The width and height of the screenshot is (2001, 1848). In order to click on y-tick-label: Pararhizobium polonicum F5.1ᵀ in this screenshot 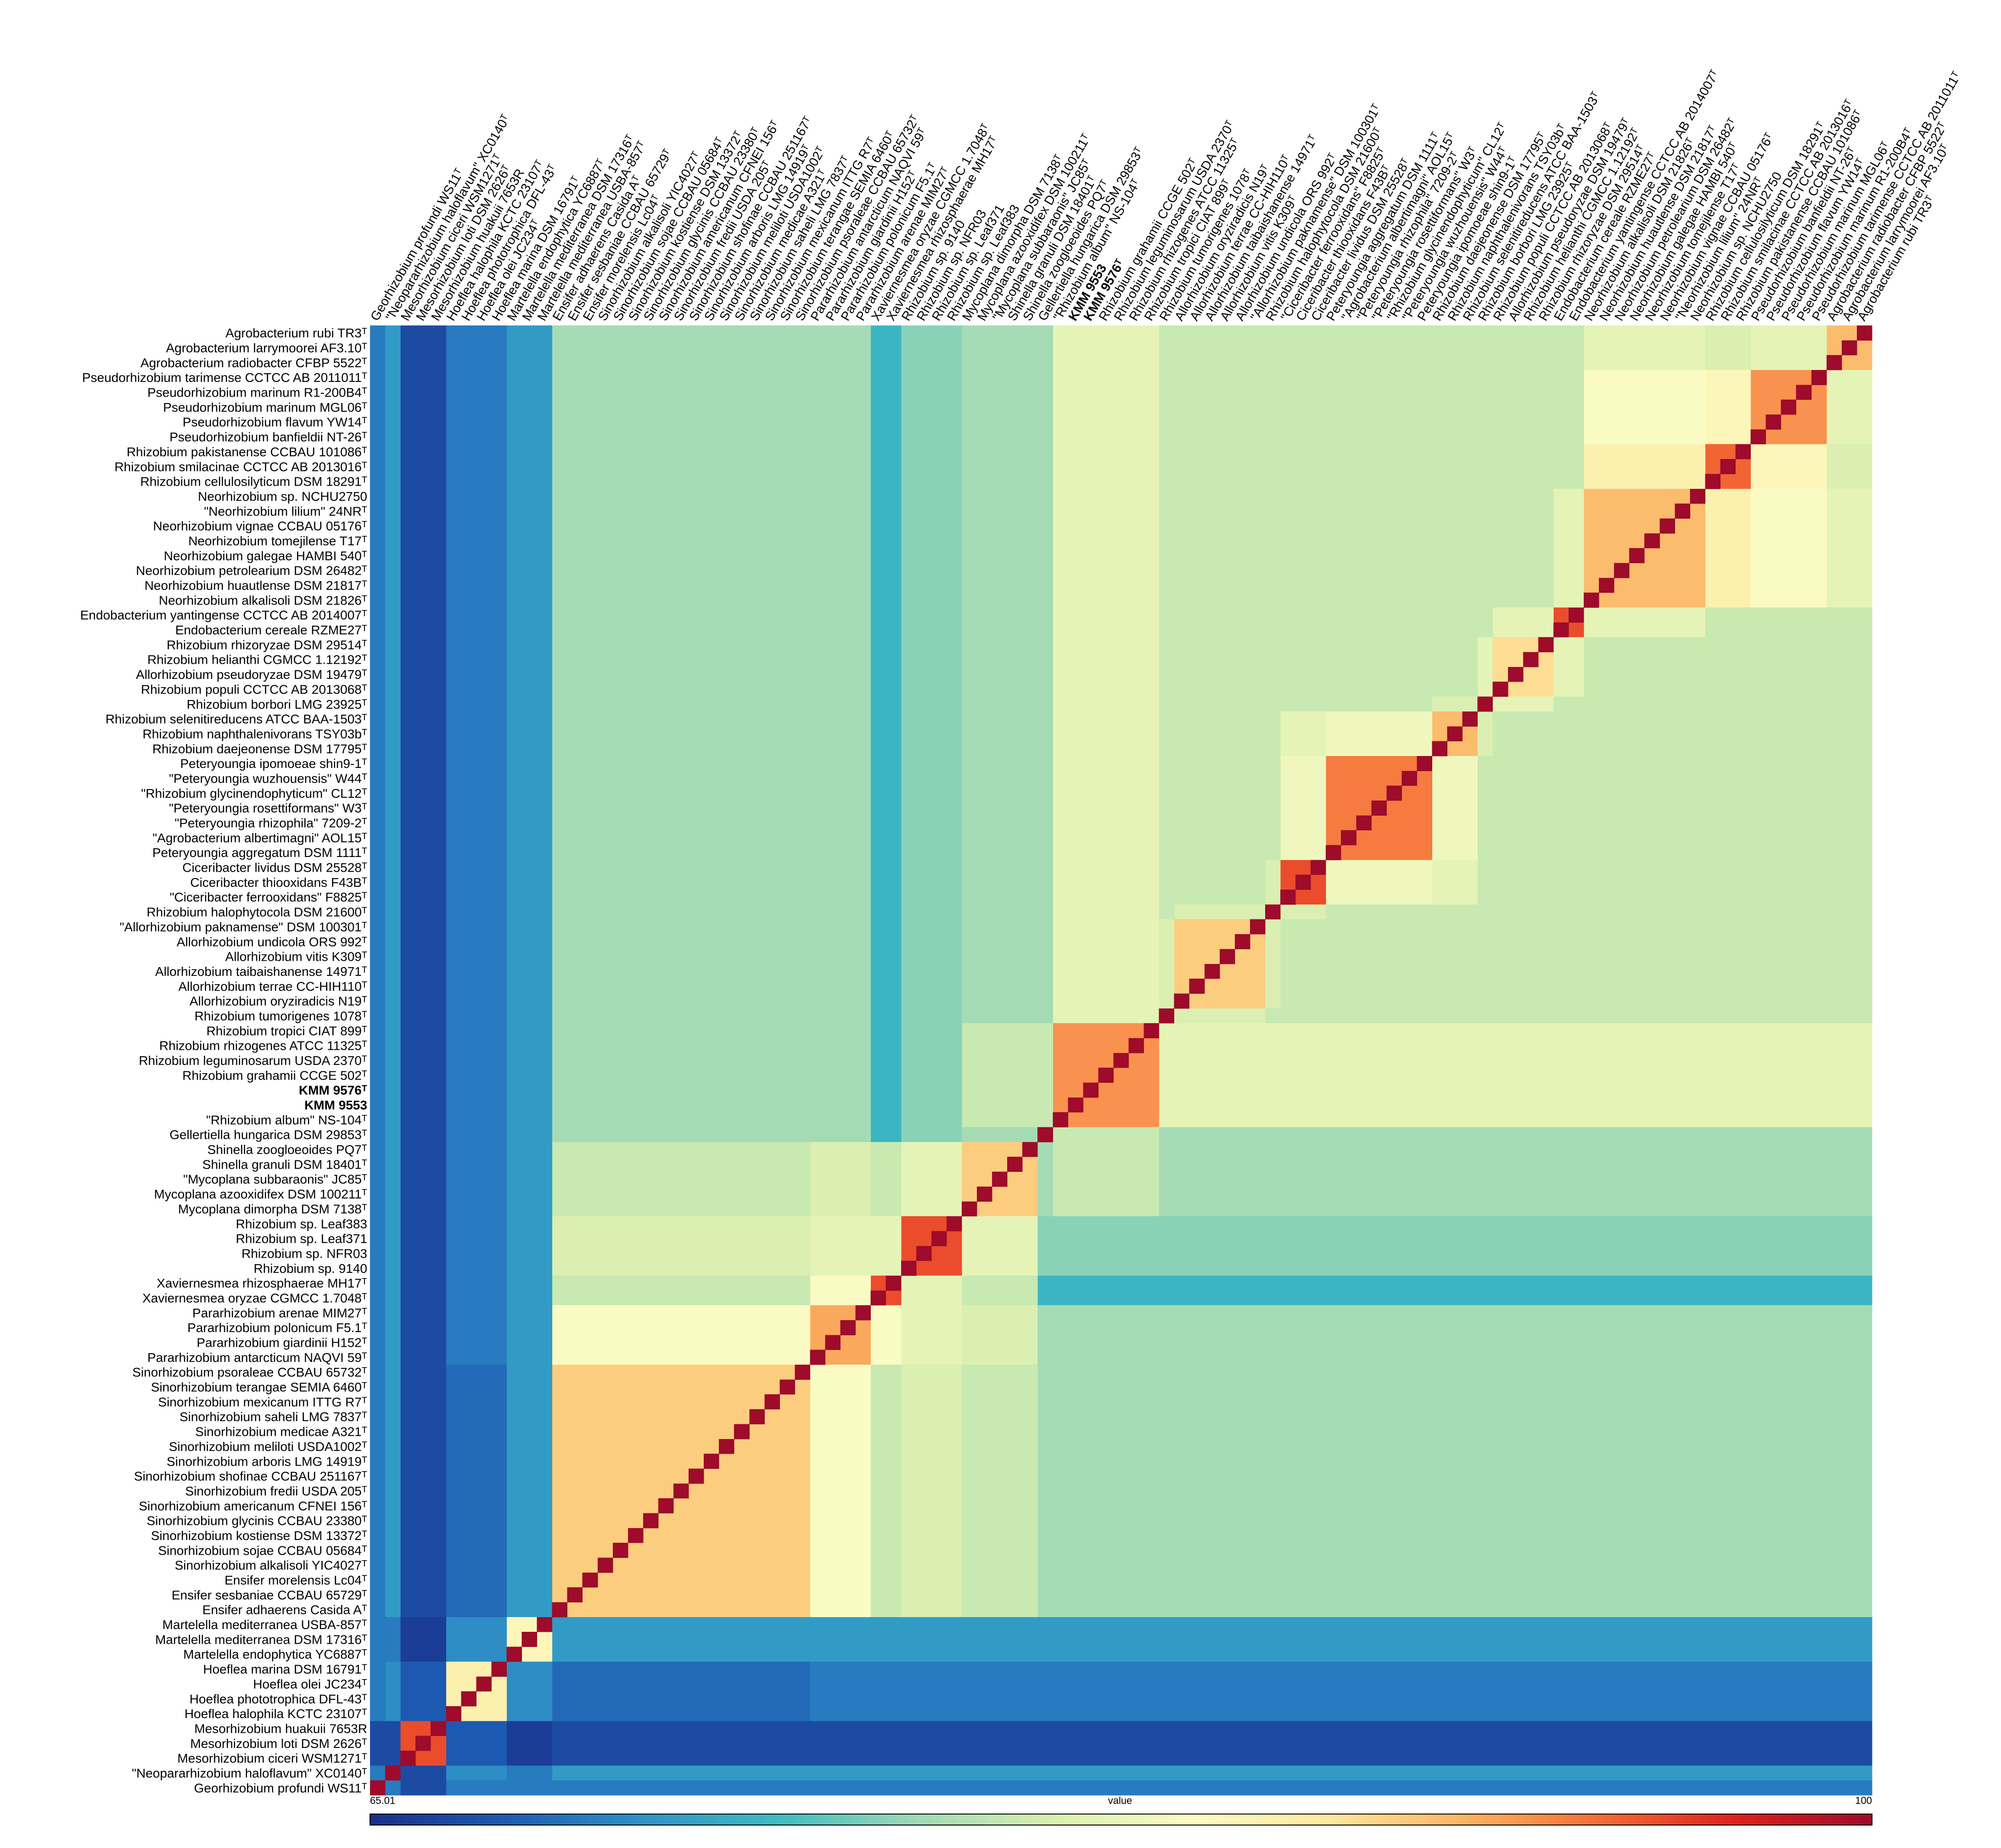, I will do `click(277, 1328)`.